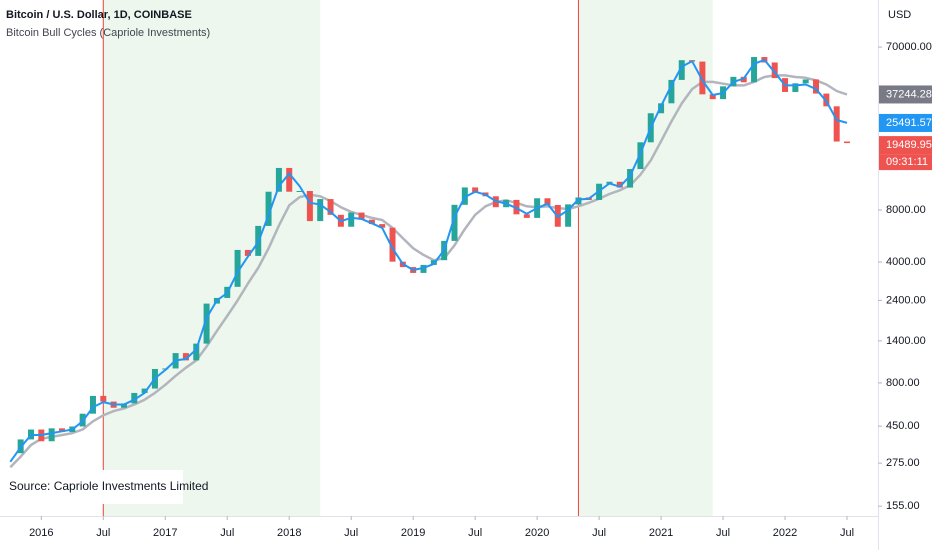 This screenshot has height=550, width=932. What do you see at coordinates (906, 262) in the screenshot?
I see `y-tick-label: 4000.00` at bounding box center [906, 262].